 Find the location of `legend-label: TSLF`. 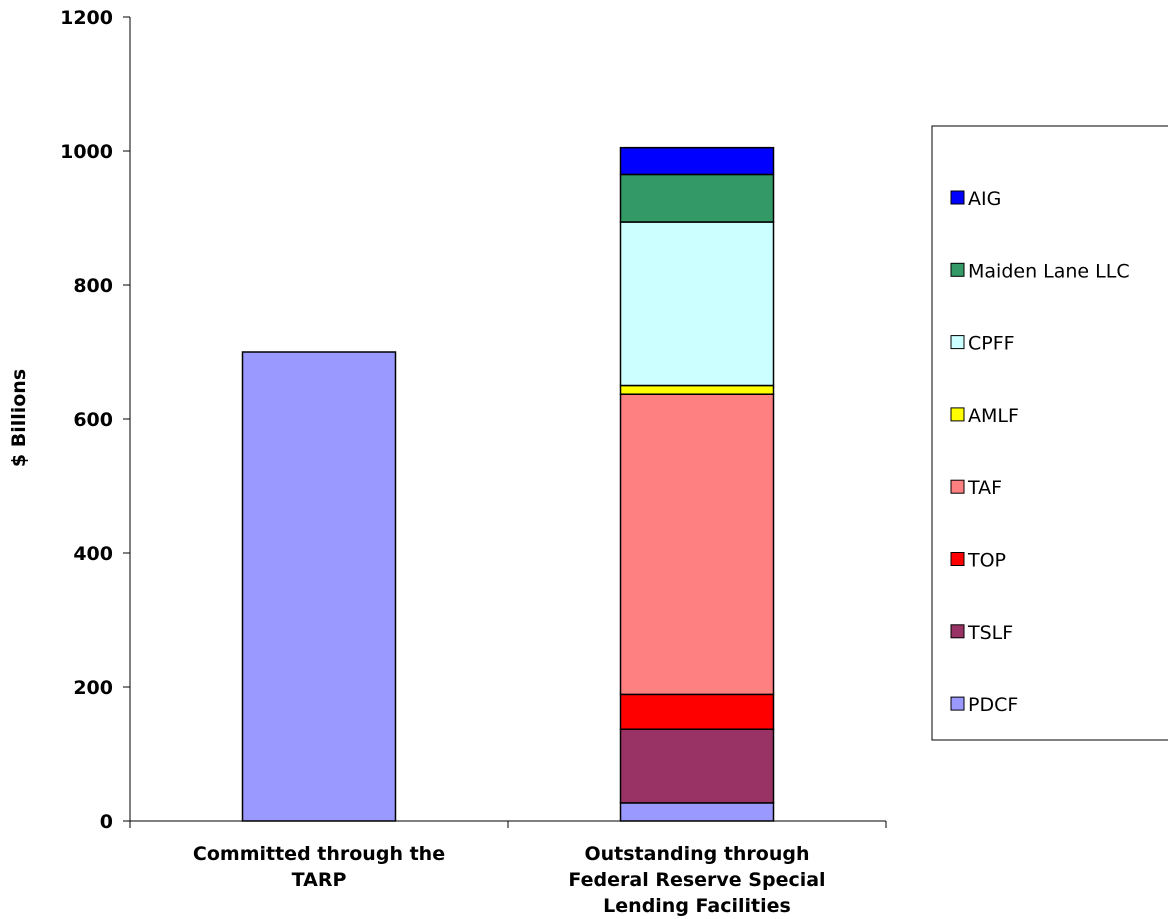

legend-label: TSLF is located at coordinates (990, 633).